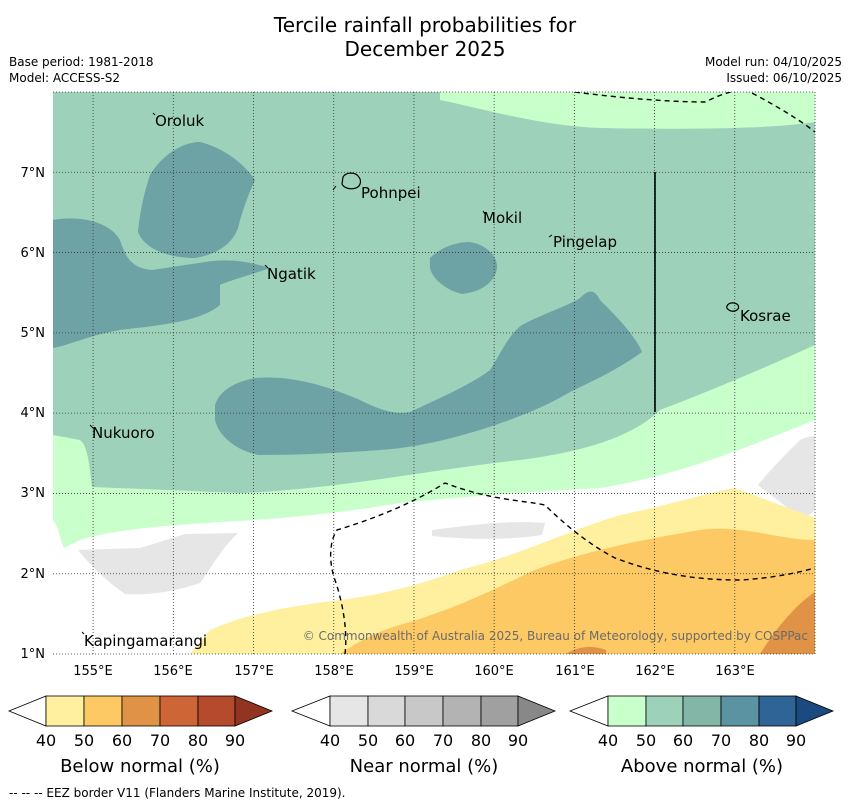 This screenshot has height=804, width=850. Describe the element at coordinates (145, 641) in the screenshot. I see `place-label-kapingamarangi: Kapingamarangi` at that location.